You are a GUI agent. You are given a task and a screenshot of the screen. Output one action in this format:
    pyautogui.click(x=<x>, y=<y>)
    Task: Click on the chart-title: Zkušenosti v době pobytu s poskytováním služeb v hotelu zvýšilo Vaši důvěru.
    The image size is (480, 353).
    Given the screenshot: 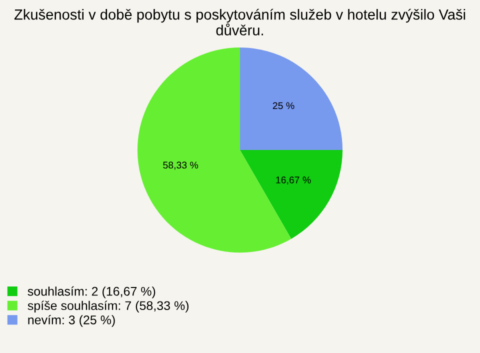 What is the action you would take?
    pyautogui.click(x=240, y=22)
    